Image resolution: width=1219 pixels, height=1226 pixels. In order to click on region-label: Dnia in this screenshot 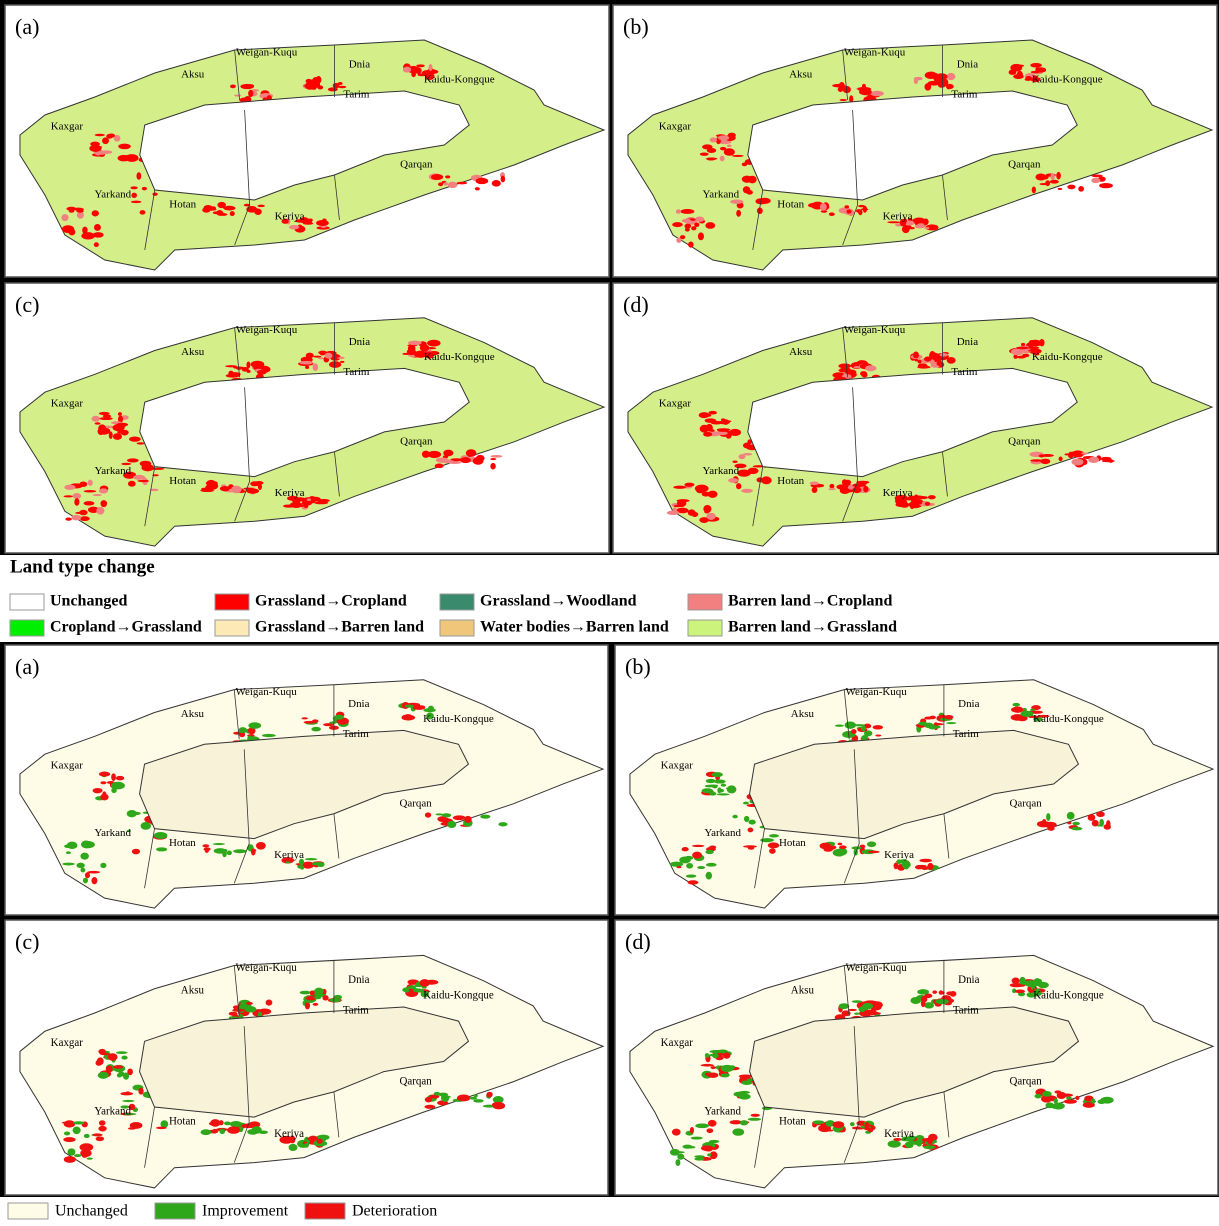, I will do `click(968, 980)`.